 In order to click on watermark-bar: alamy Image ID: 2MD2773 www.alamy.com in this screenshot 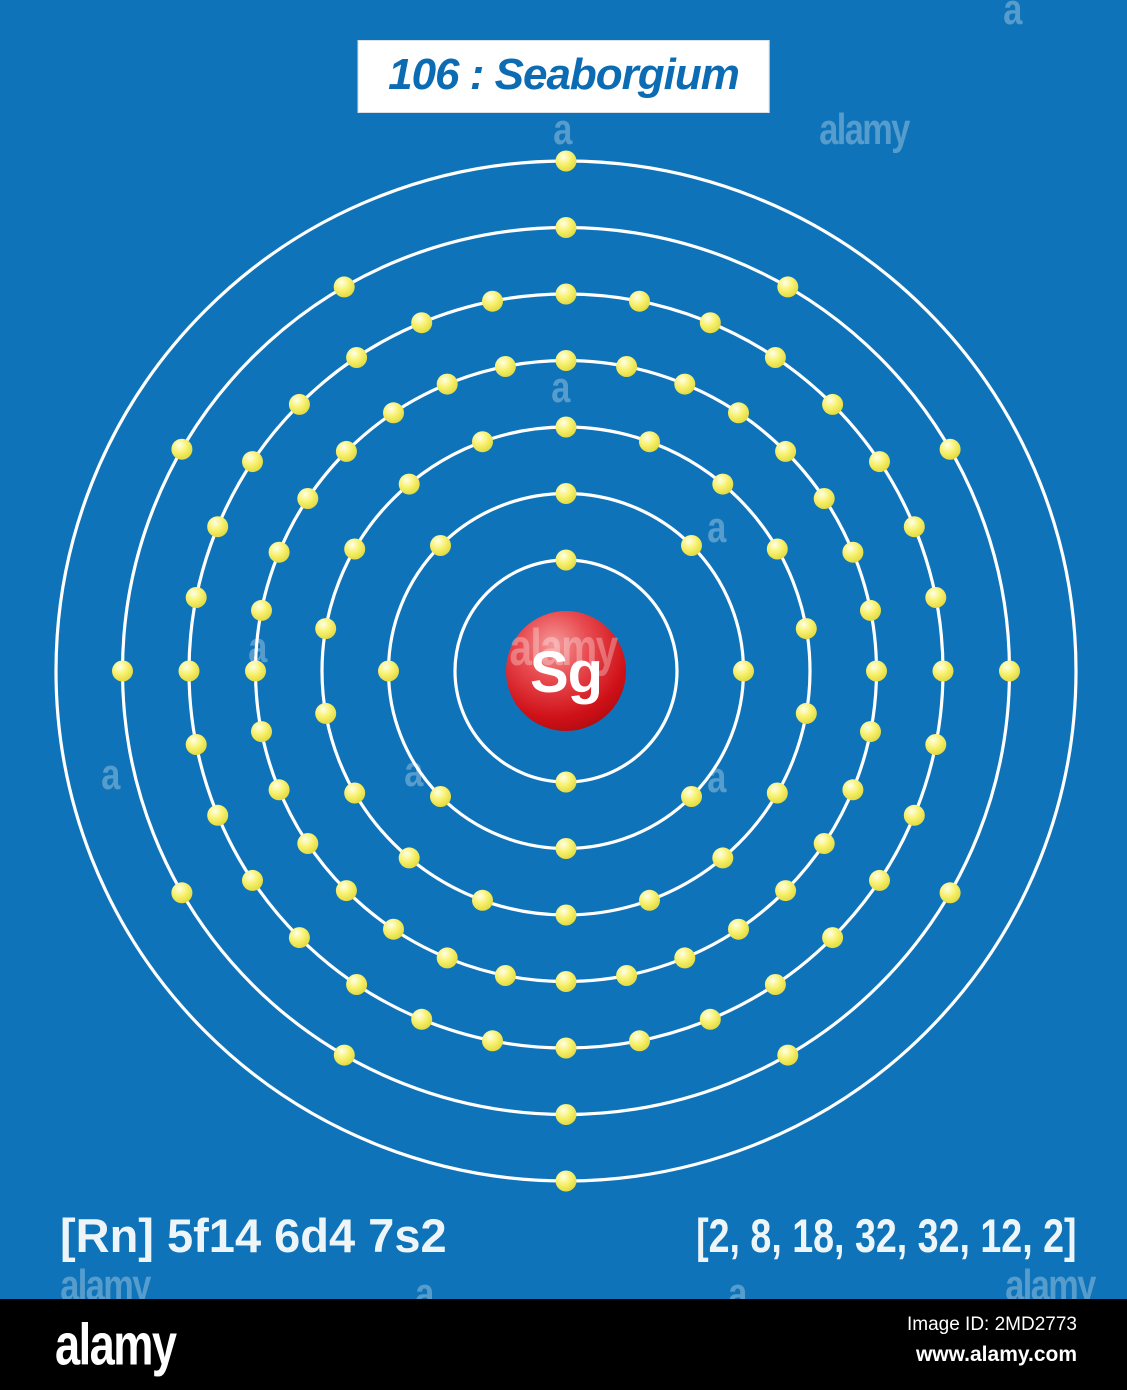, I will do `click(563, 1344)`.